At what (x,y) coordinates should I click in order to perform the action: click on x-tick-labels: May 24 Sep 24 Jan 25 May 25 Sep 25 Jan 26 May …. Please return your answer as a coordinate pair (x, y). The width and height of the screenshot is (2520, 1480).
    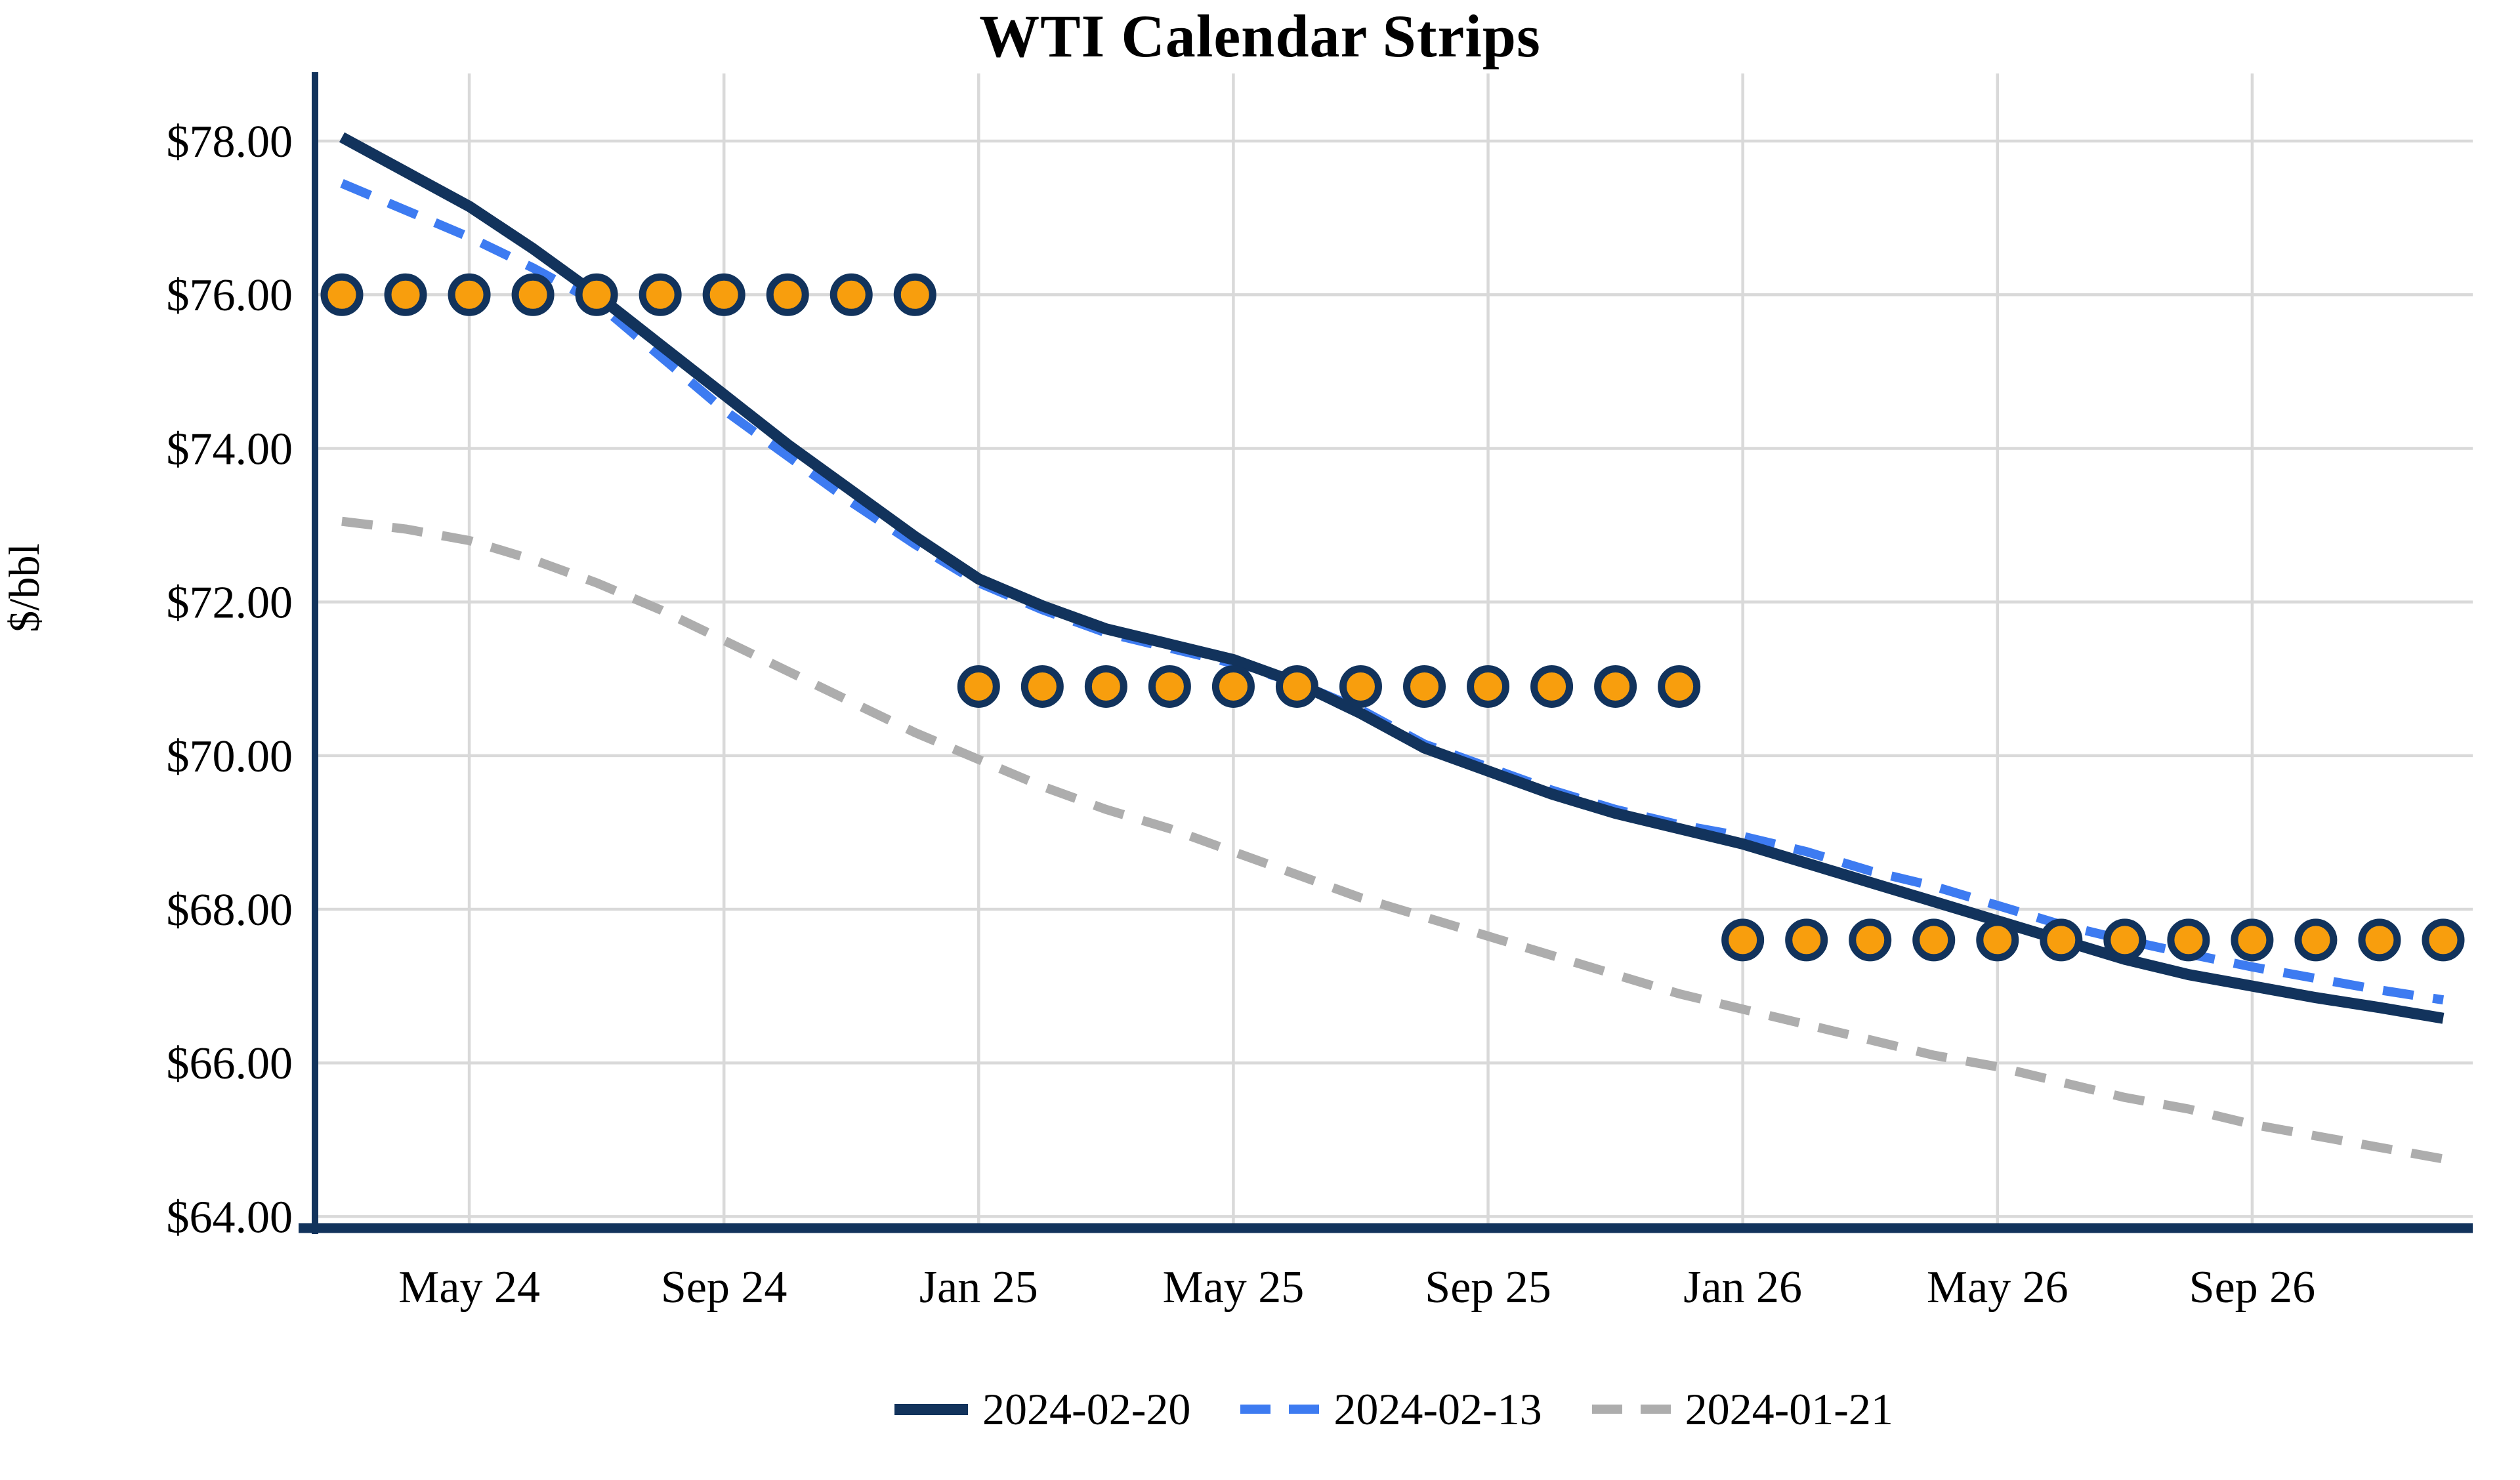
    Looking at the image, I should click on (1356, 1287).